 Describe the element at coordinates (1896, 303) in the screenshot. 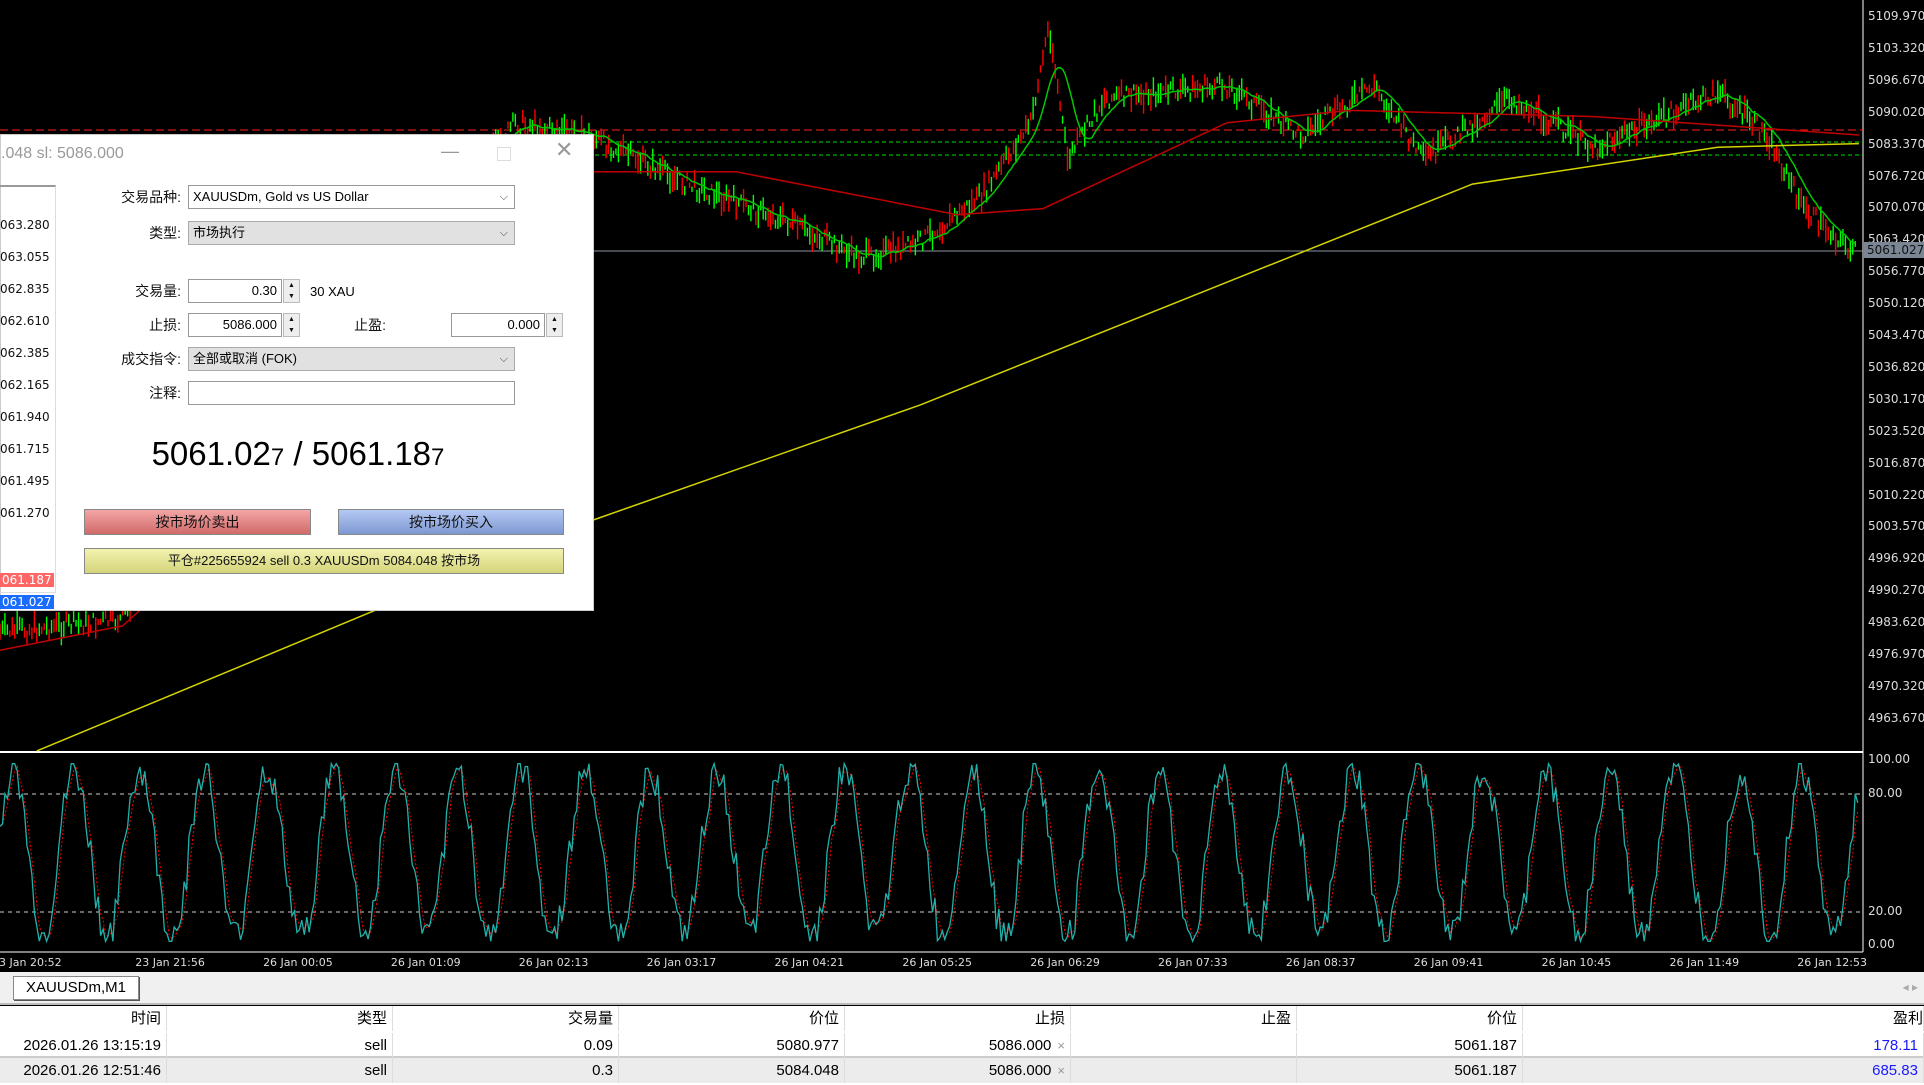

I see `price-axis-label: 5050.120` at that location.